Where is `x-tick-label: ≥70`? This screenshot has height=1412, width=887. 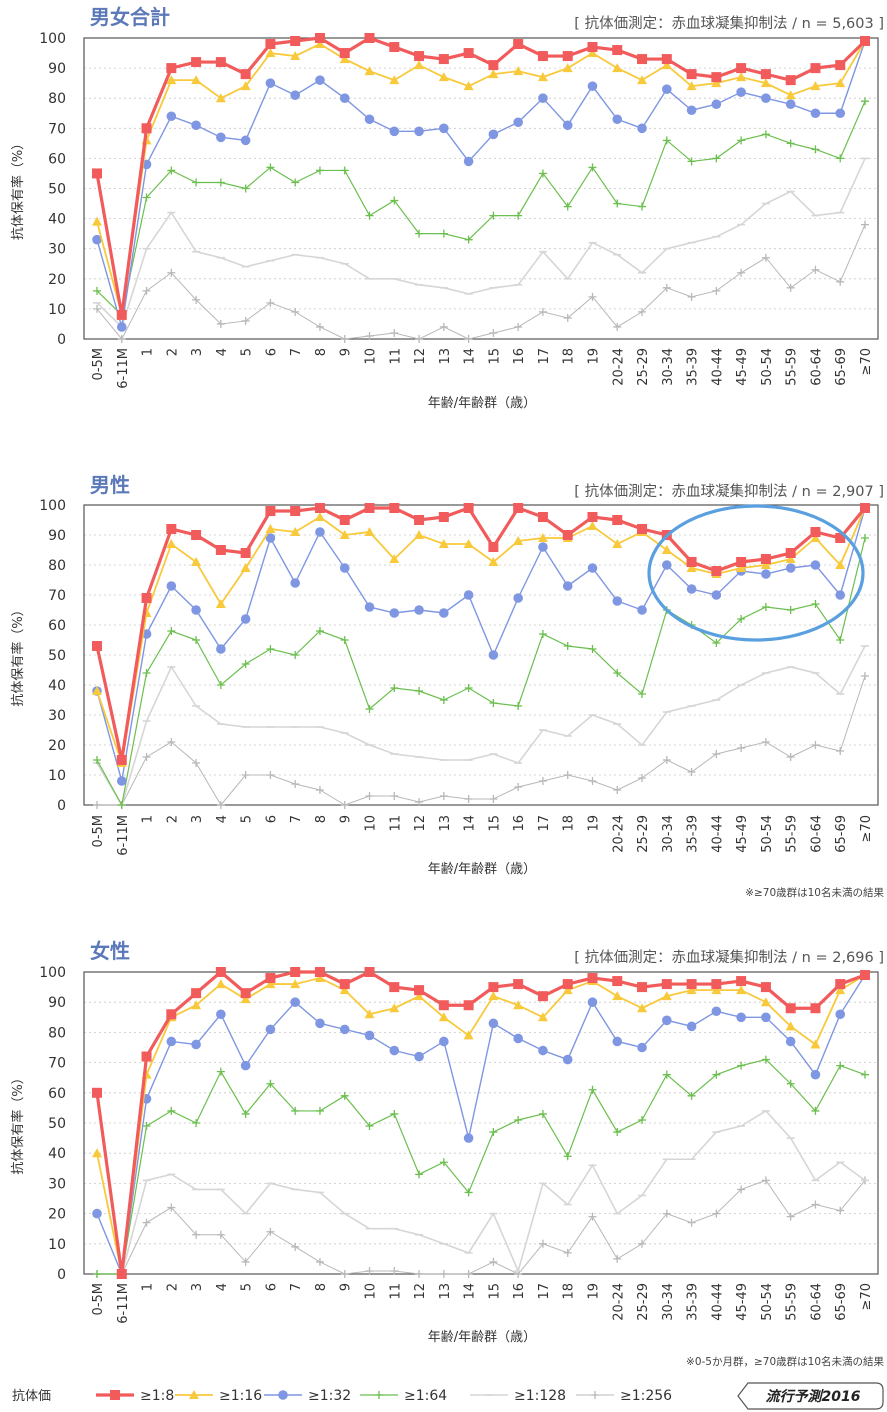 x-tick-label: ≥70 is located at coordinates (866, 361).